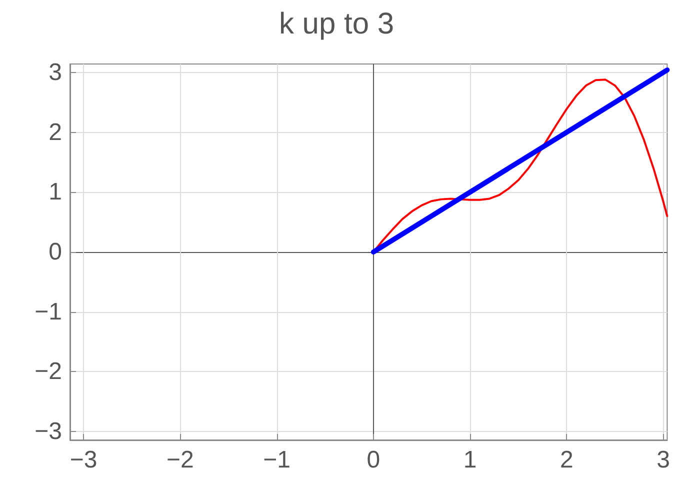 The image size is (673, 487). Describe the element at coordinates (373, 460) in the screenshot. I see `x-tick-label: 0` at that location.